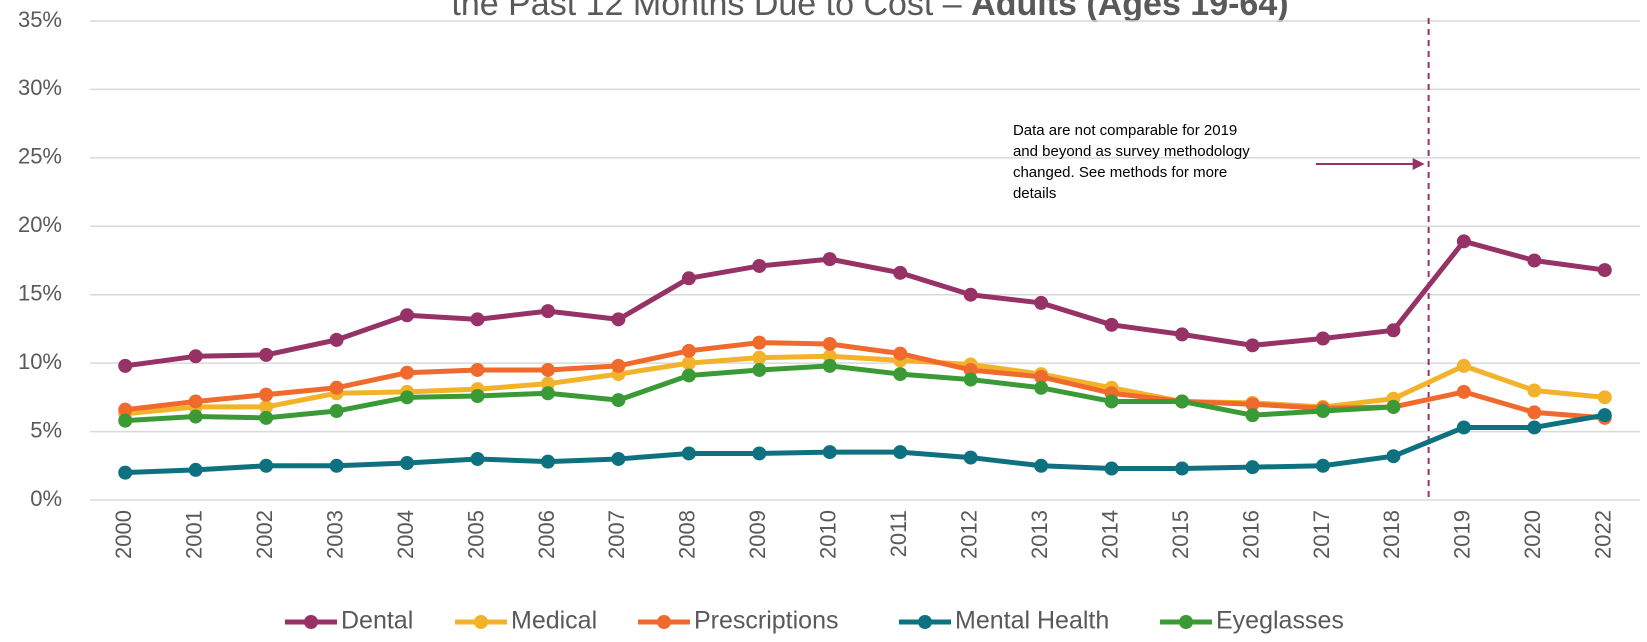  I want to click on legend-item: Mental Health, so click(1004, 621).